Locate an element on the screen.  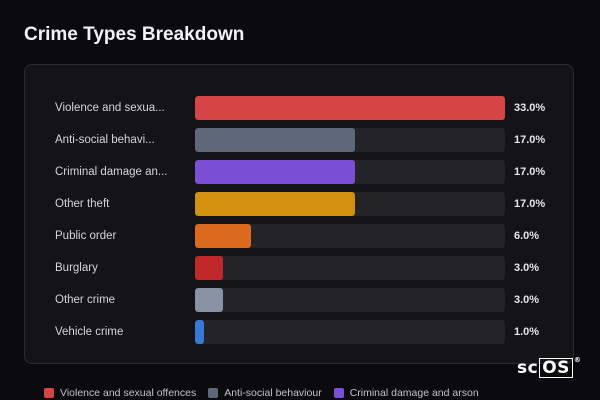
bar-row: Public order 6.0% is located at coordinates (300, 236).